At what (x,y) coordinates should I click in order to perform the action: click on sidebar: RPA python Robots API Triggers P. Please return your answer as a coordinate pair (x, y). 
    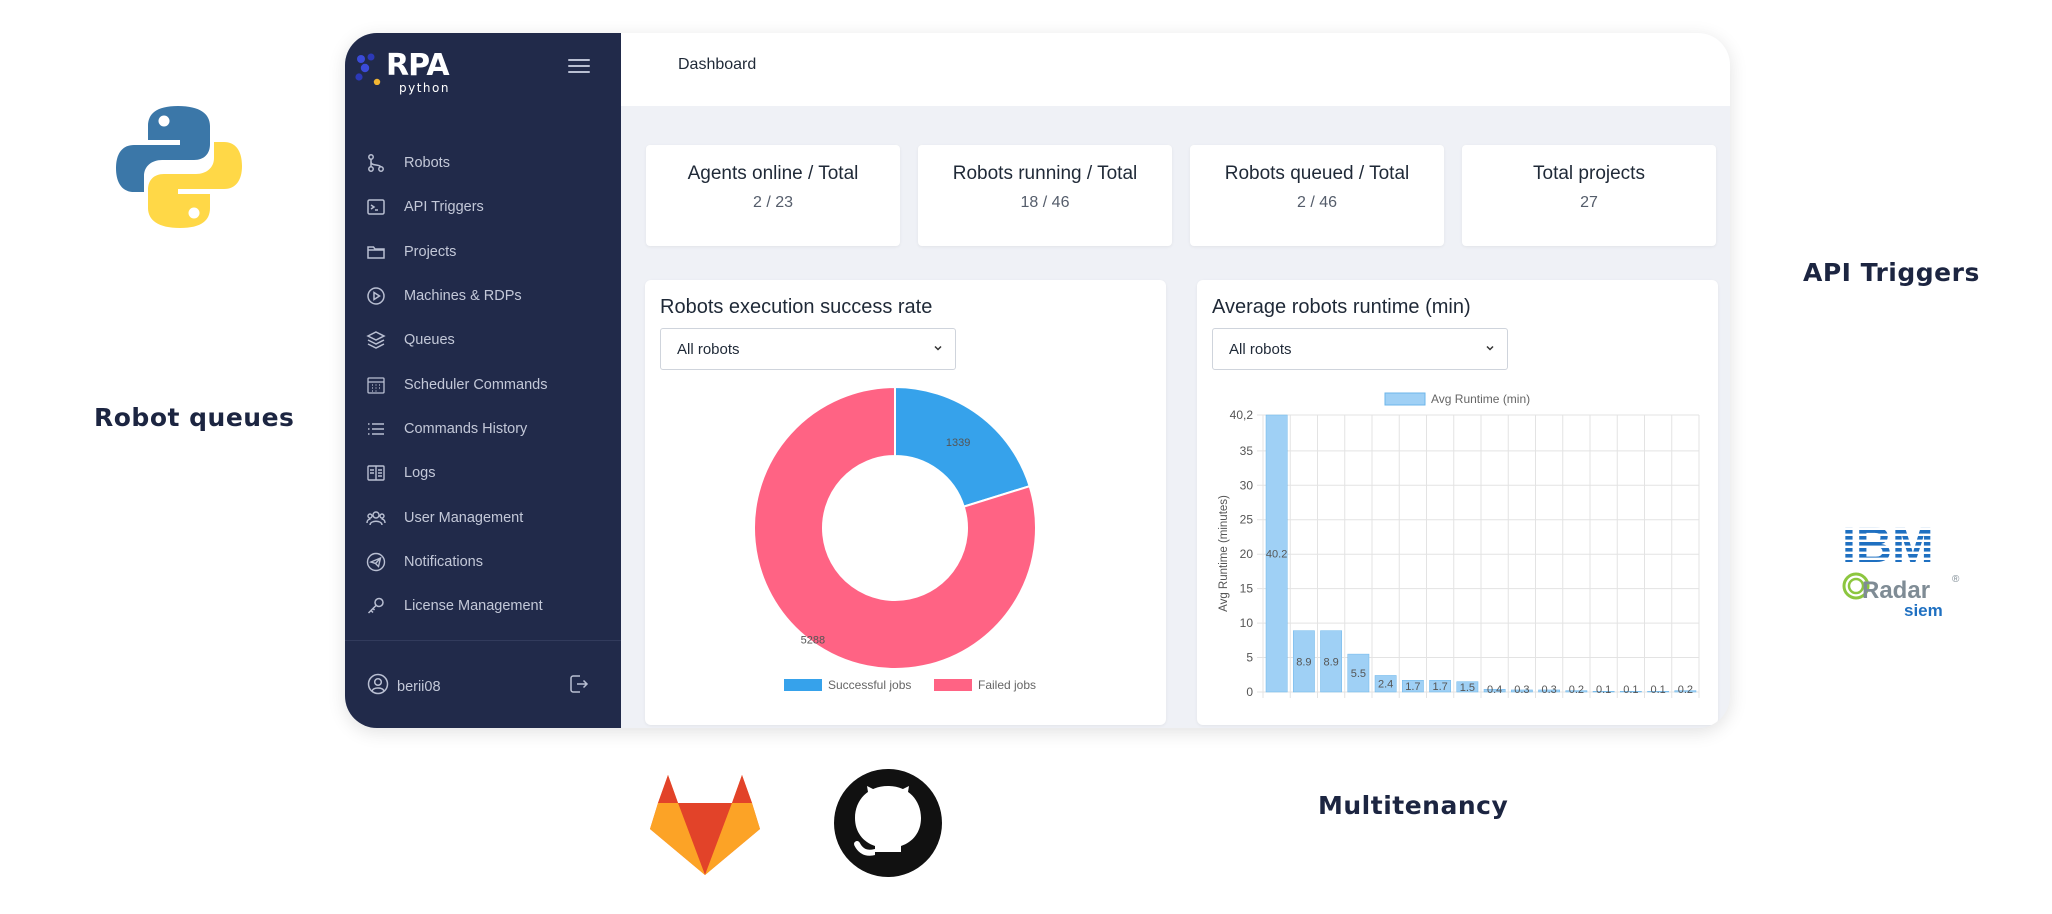
    Looking at the image, I should click on (483, 380).